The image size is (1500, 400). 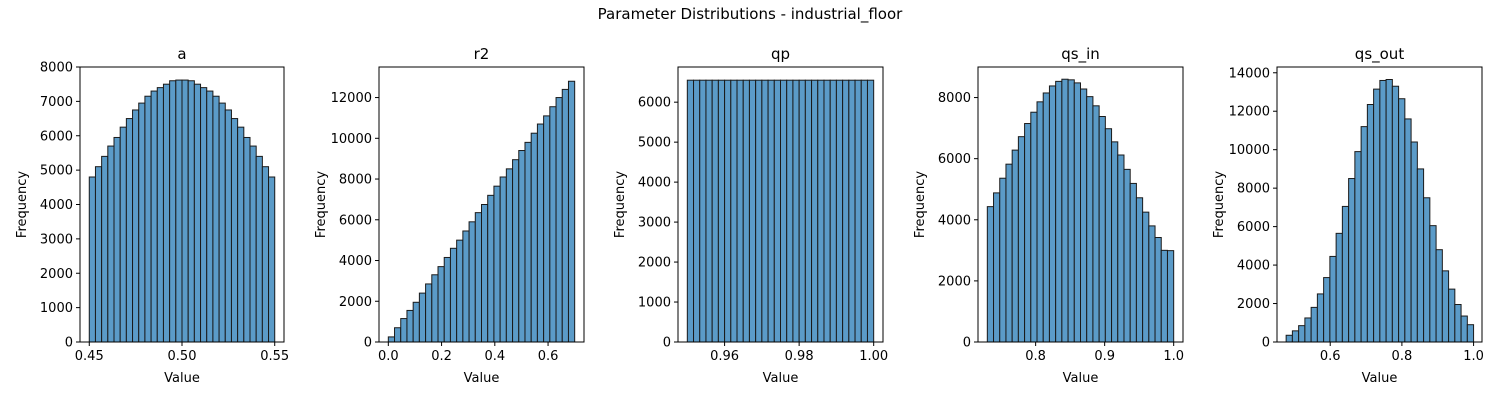 I want to click on y-tick-label: 10000, so click(x=1249, y=150).